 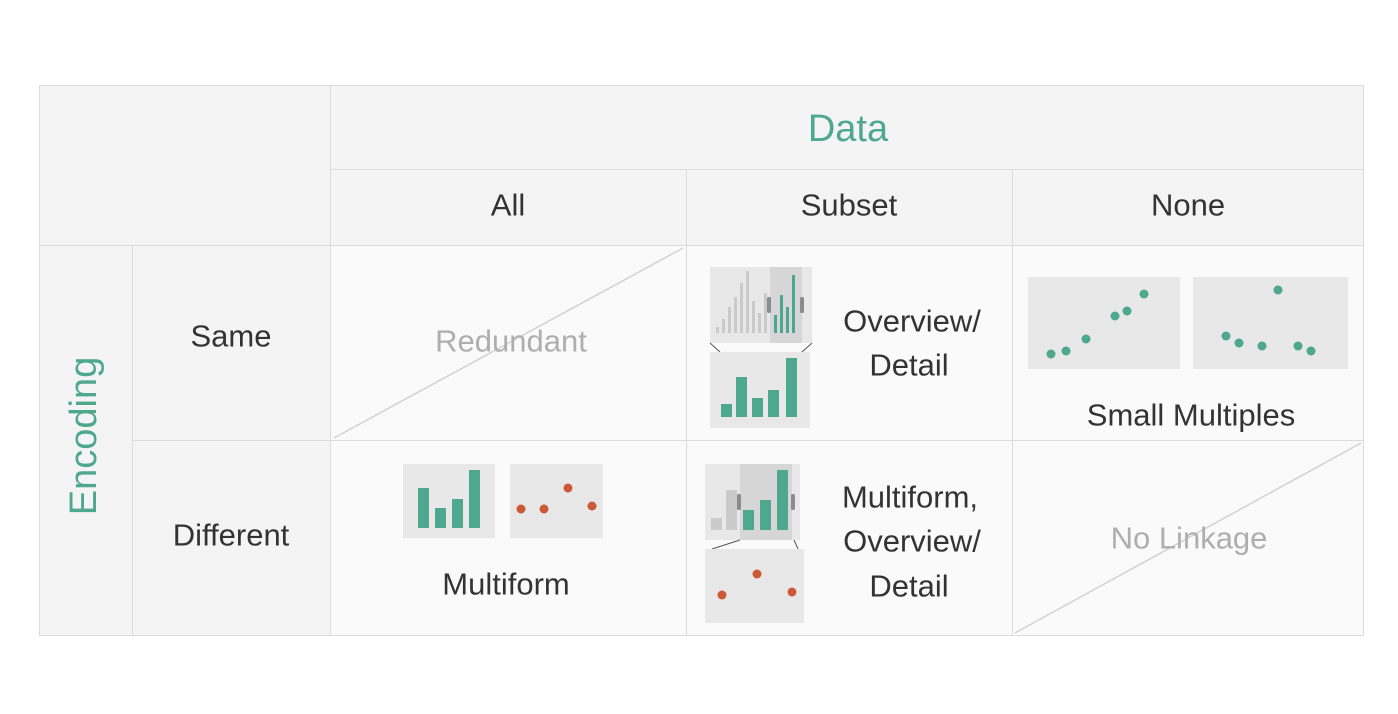 I want to click on corner-cell, so click(x=185, y=165).